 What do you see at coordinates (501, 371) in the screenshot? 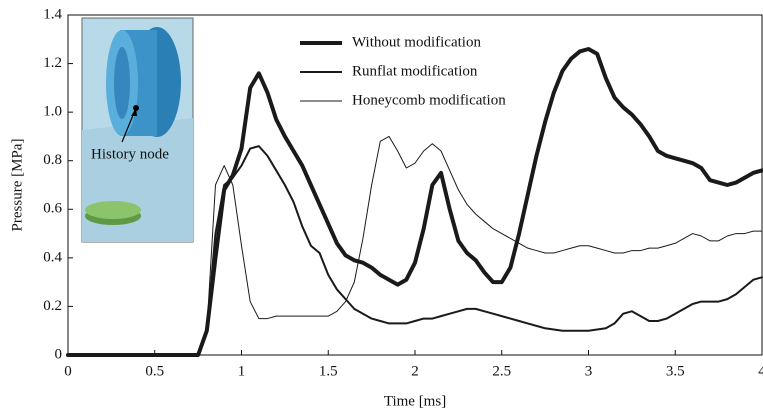
I see `x-tick-label: 2.5` at bounding box center [501, 371].